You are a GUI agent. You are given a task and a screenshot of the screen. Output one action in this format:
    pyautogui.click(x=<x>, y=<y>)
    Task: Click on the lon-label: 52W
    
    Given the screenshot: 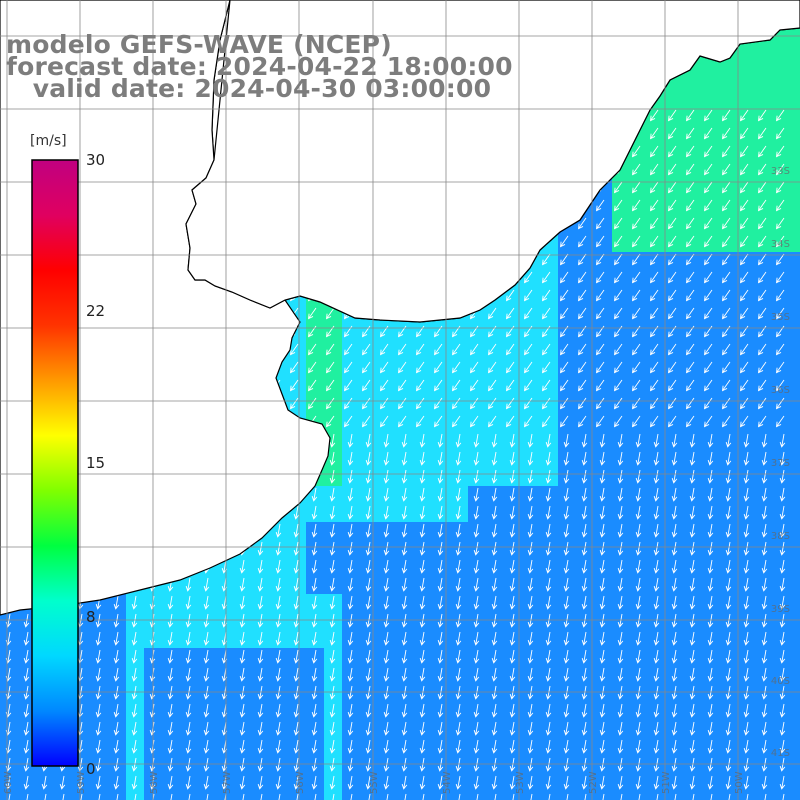 What is the action you would take?
    pyautogui.click(x=593, y=782)
    